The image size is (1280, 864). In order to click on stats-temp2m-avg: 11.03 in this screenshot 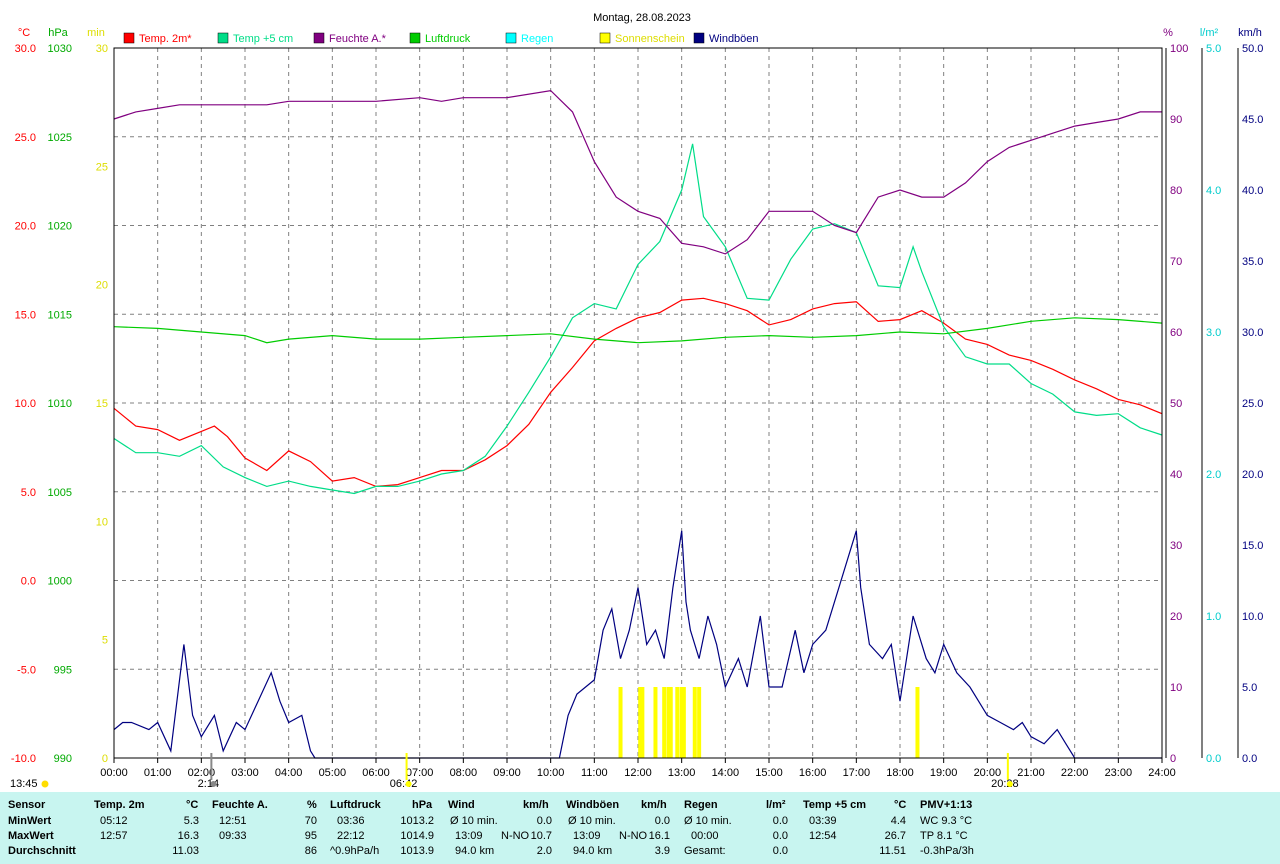, I will do `click(185, 851)`.